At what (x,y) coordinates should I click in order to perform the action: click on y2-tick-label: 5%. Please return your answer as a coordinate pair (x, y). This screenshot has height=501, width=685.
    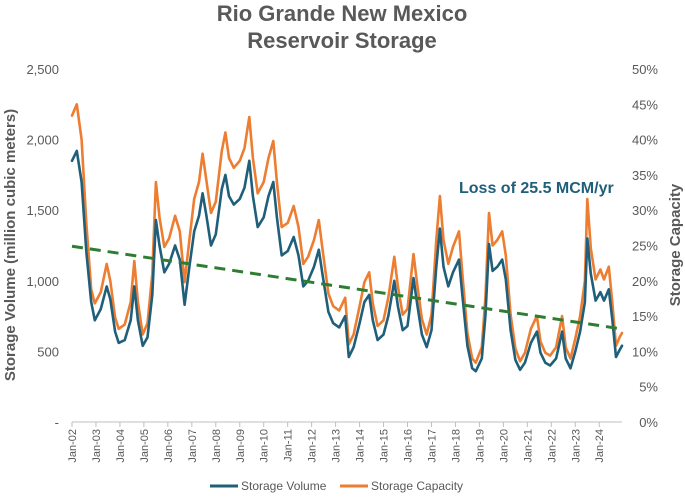
    Looking at the image, I should click on (648, 387).